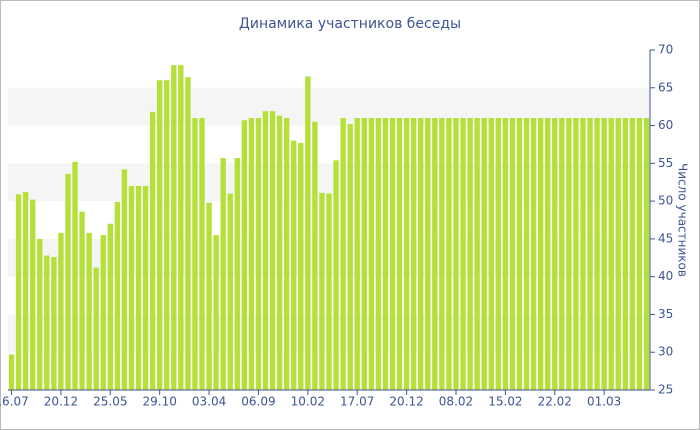  What do you see at coordinates (604, 402) in the screenshot?
I see `x-tick-label: 01.03` at bounding box center [604, 402].